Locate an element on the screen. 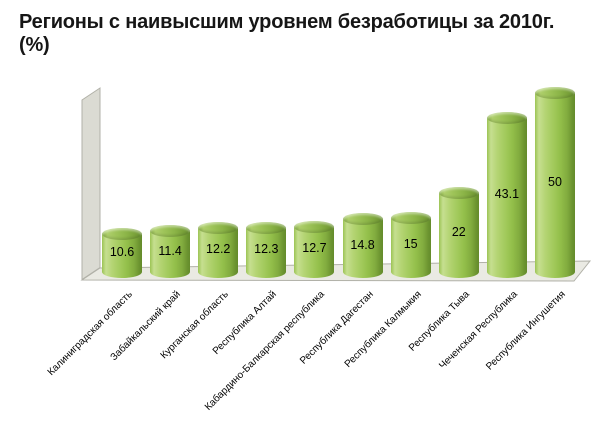 The height and width of the screenshot is (437, 604). bar-value-label: 15 is located at coordinates (410, 244).